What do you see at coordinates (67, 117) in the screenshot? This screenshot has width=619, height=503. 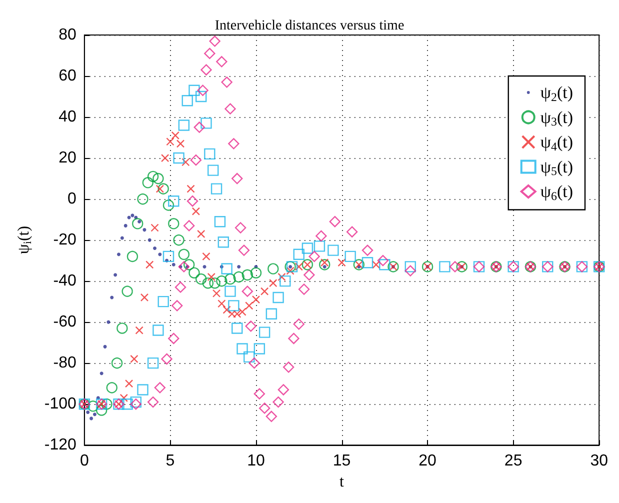 I see `y-tick-label: 40` at bounding box center [67, 117].